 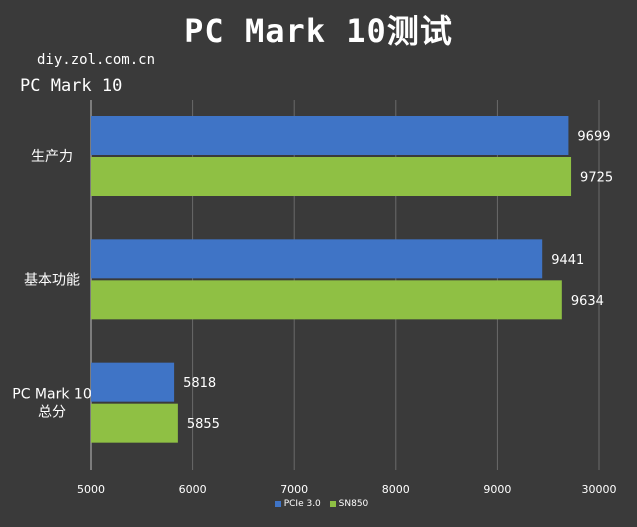 What do you see at coordinates (567, 260) in the screenshot?
I see `data-label: 9441` at bounding box center [567, 260].